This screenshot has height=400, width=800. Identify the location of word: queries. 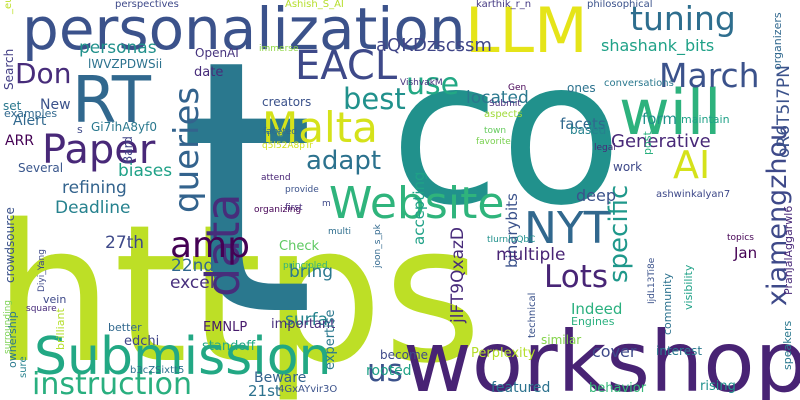
(187, 149).